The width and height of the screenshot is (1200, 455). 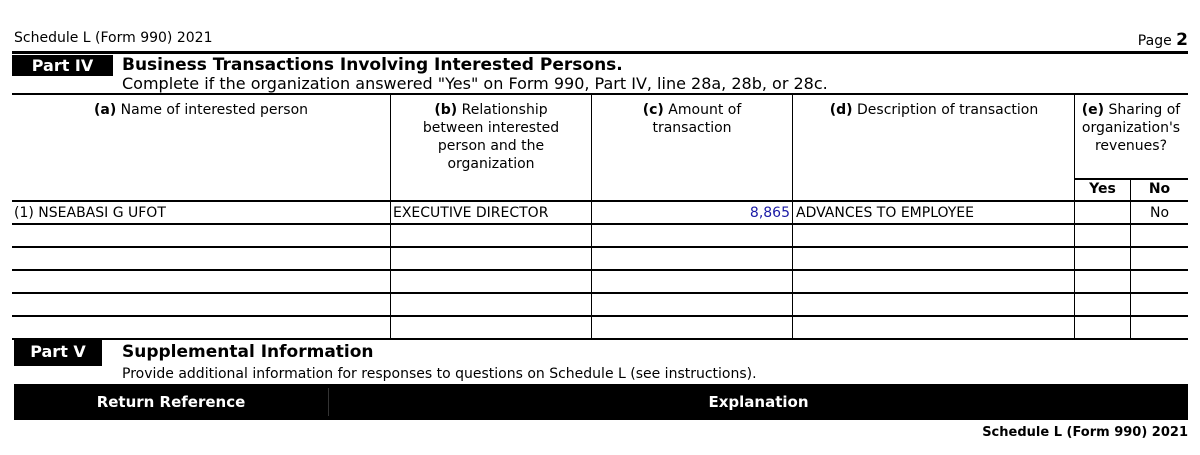 What do you see at coordinates (1182, 40) in the screenshot?
I see `page-number-value: 2` at bounding box center [1182, 40].